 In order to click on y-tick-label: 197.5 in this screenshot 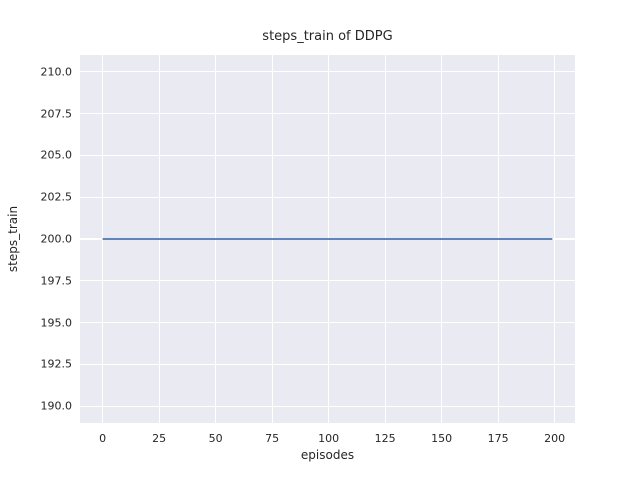, I will do `click(56, 281)`.